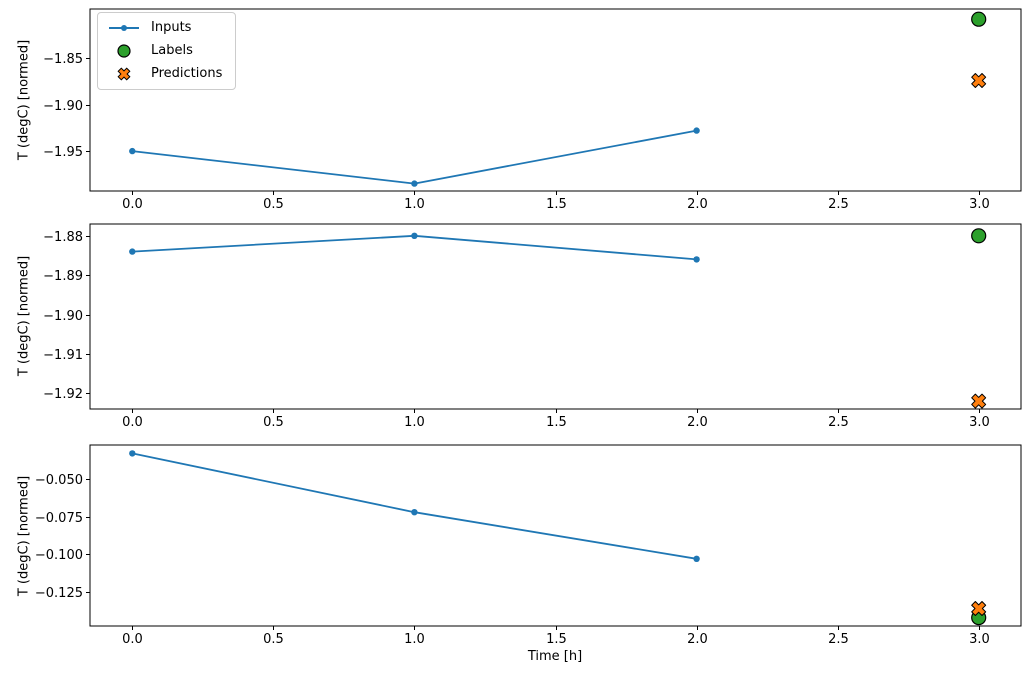 This screenshot has width=1030, height=679. Describe the element at coordinates (24, 100) in the screenshot. I see `y-axis-label-top: T (degC) [normed]` at that location.